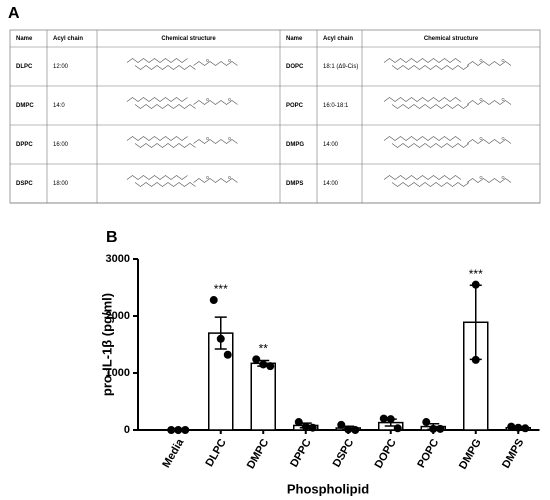 Image resolution: width=550 pixels, height=500 pixels. What do you see at coordinates (295, 106) in the screenshot?
I see `lipid-name: POPC` at bounding box center [295, 106].